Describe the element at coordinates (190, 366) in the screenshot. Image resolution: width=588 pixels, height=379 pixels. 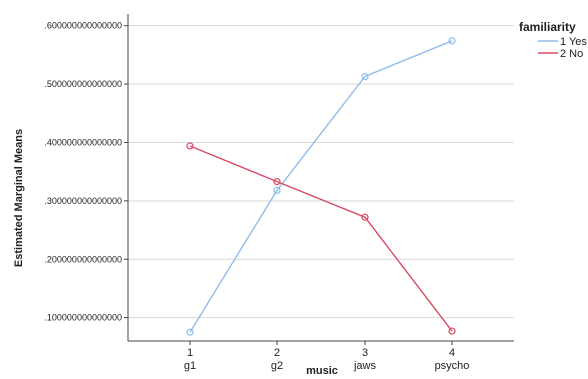
I see `x-tick-sublabel: g1` at that location.